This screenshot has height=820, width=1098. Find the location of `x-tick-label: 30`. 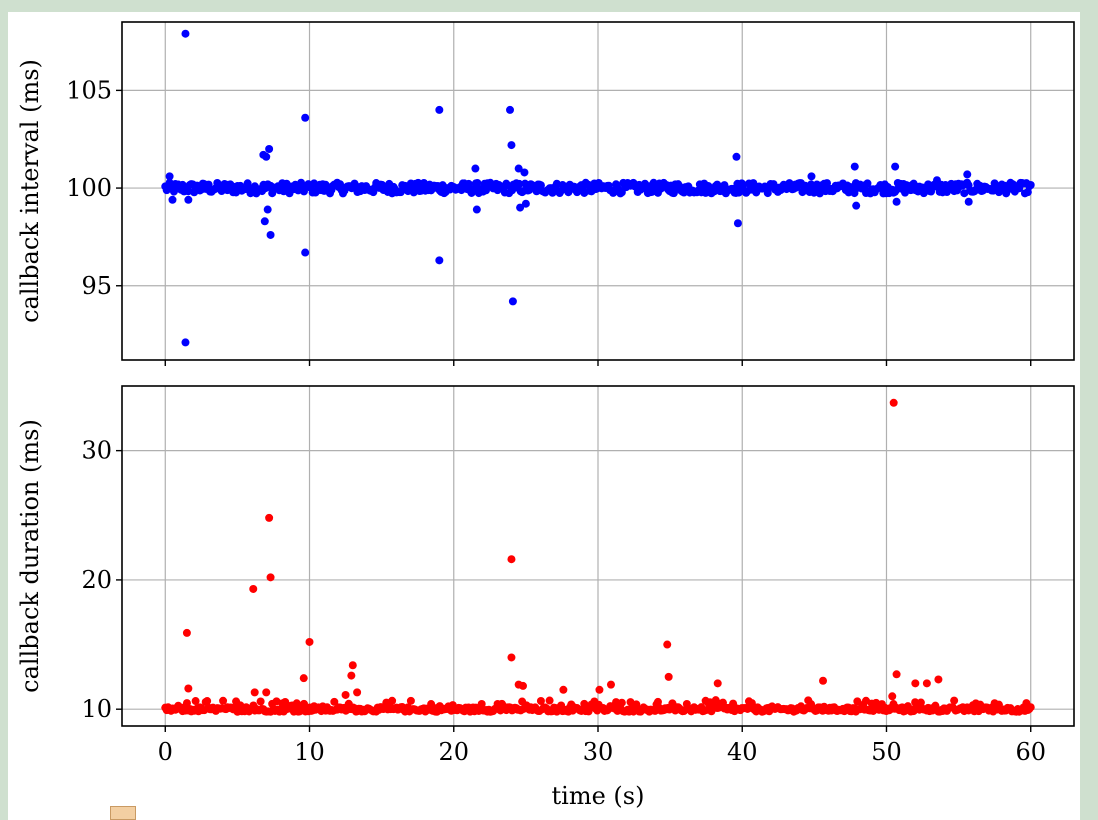

x-tick-label: 30 is located at coordinates (598, 752).